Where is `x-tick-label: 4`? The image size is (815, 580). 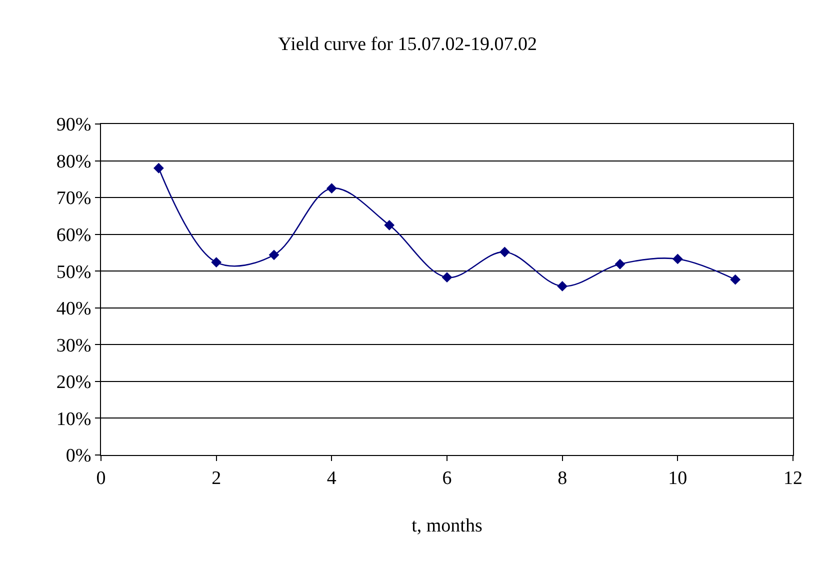 x-tick-label: 4 is located at coordinates (331, 478).